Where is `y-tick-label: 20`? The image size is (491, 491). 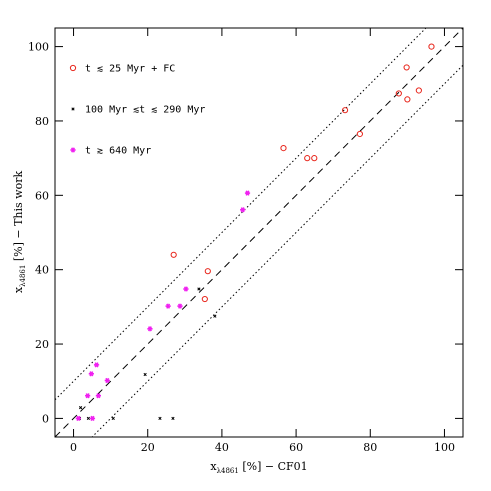
y-tick-label: 20 is located at coordinates (42, 344).